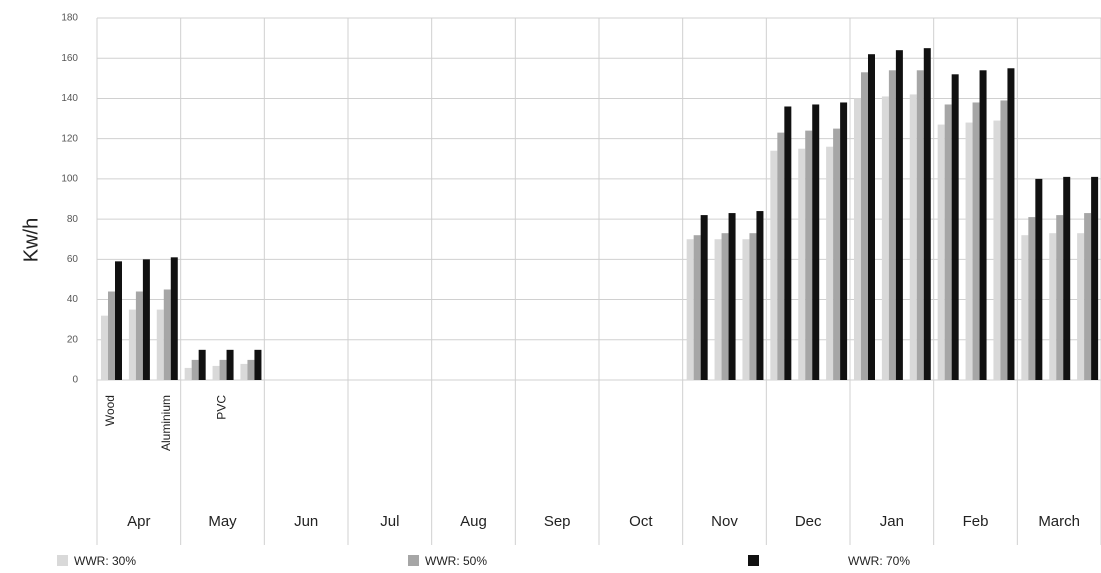  I want to click on x-group-label: Jun, so click(306, 521).